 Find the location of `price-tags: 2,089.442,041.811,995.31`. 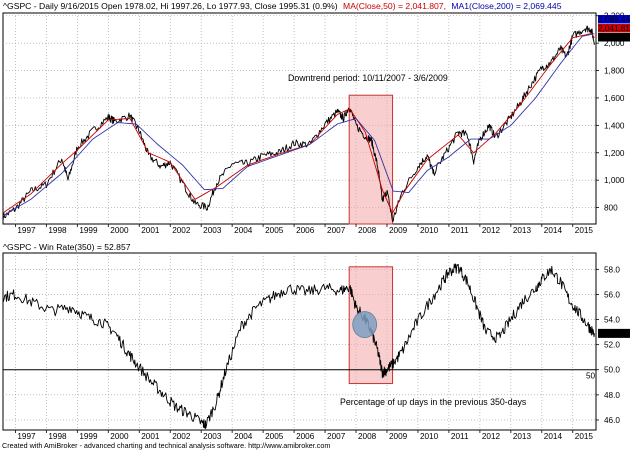

price-tags: 2,089.442,041.811,995.31 is located at coordinates (614, 28).